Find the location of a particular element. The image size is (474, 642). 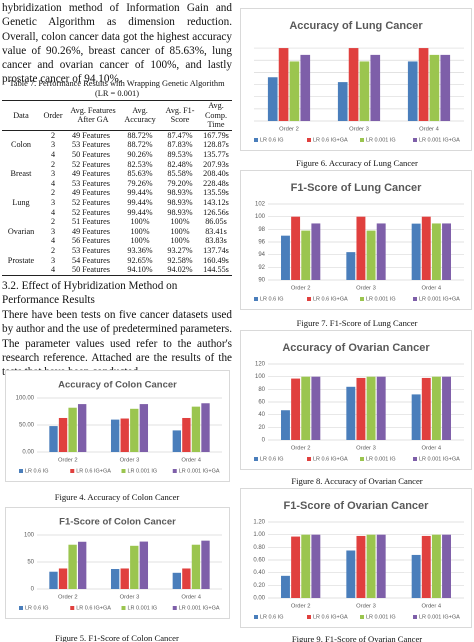

table-row: Breast 2 52 Features 82.53% 82.48% 207.93s is located at coordinates (117, 169).